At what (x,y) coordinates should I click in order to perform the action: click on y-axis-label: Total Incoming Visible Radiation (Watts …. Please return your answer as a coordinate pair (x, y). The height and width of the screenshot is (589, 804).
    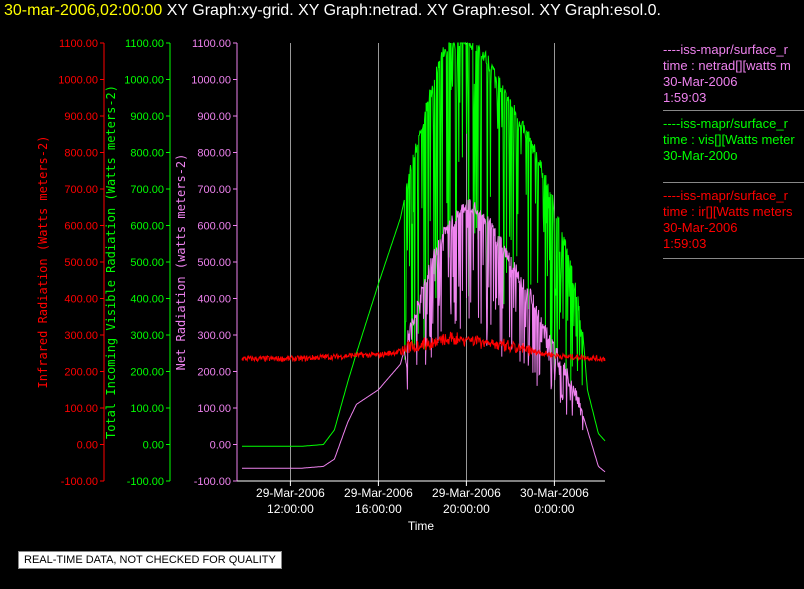
    Looking at the image, I should click on (111, 262).